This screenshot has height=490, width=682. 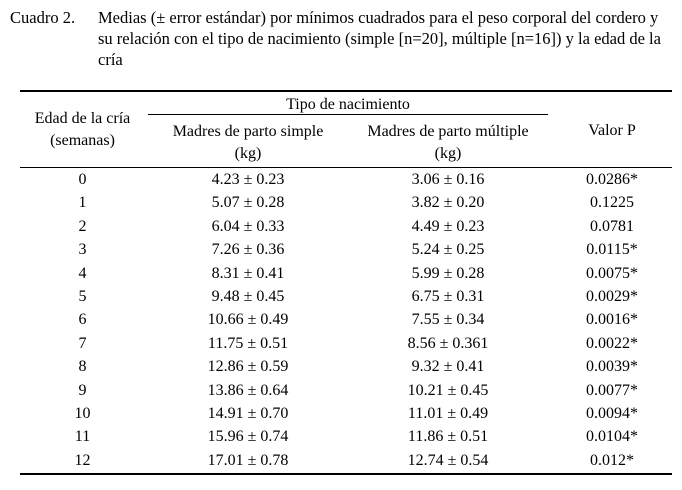 What do you see at coordinates (346, 436) in the screenshot?
I see `table-row: 11 15.96 ± 0.74 11.86 ± 0.51 0.0104*` at bounding box center [346, 436].